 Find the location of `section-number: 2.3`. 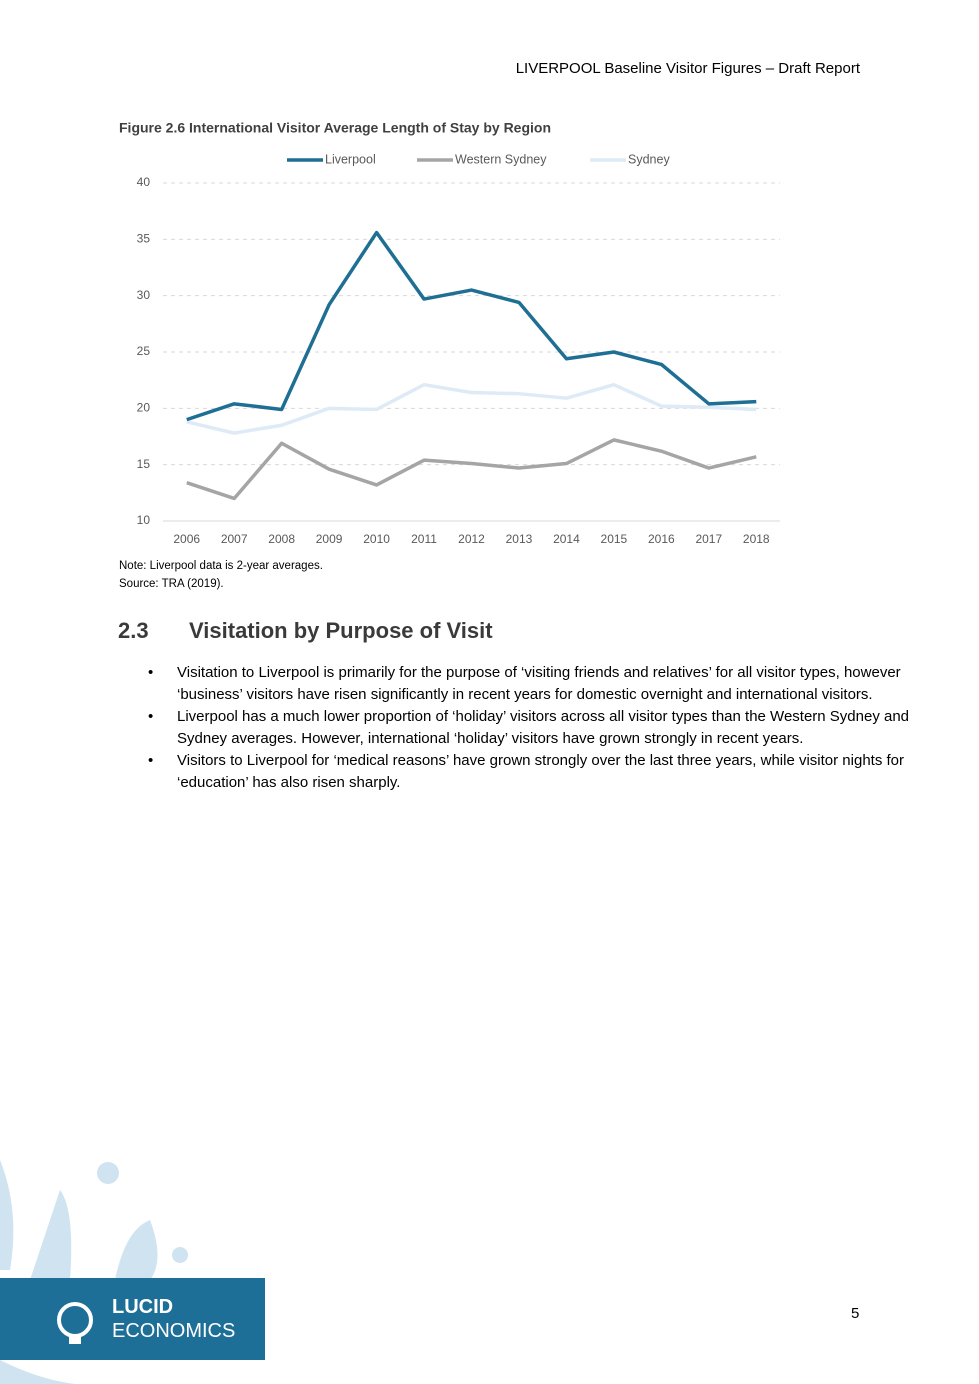

section-number: 2.3 is located at coordinates (133, 630).